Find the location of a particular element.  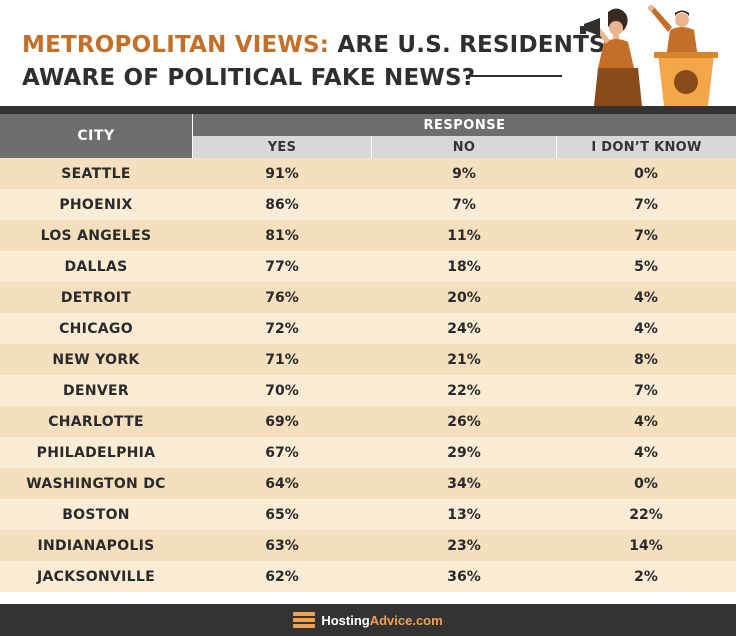

column-group-response: RESPONSE is located at coordinates (464, 125).